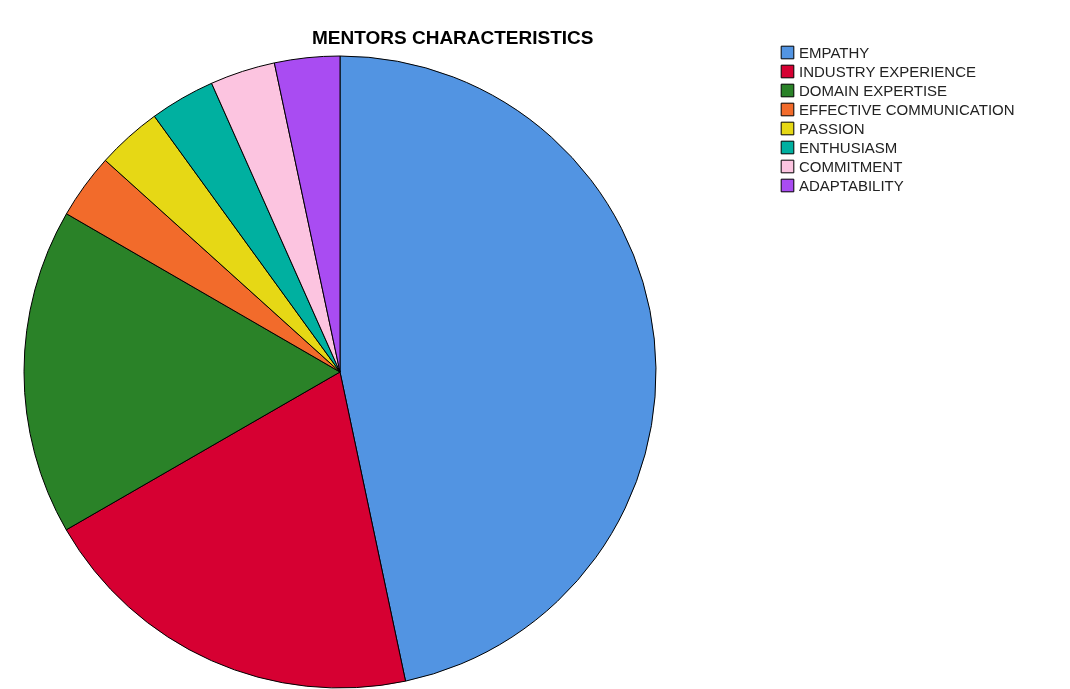  I want to click on legend-label: ADAPTABILITY, so click(851, 185).